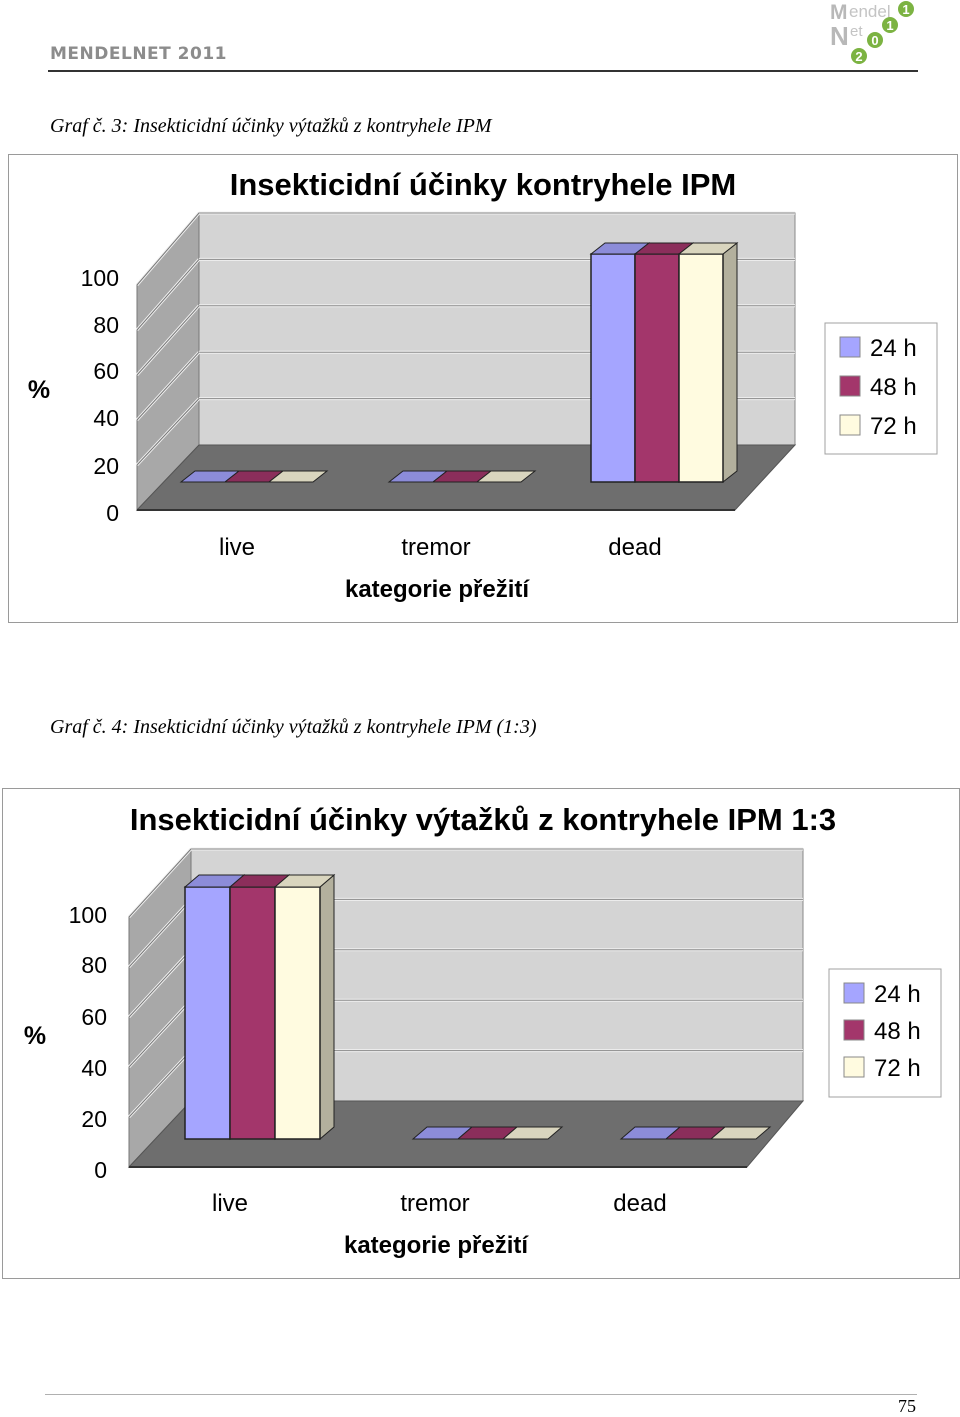 The width and height of the screenshot is (960, 1417). Describe the element at coordinates (874, 40) in the screenshot. I see `svg-text: 0` at that location.